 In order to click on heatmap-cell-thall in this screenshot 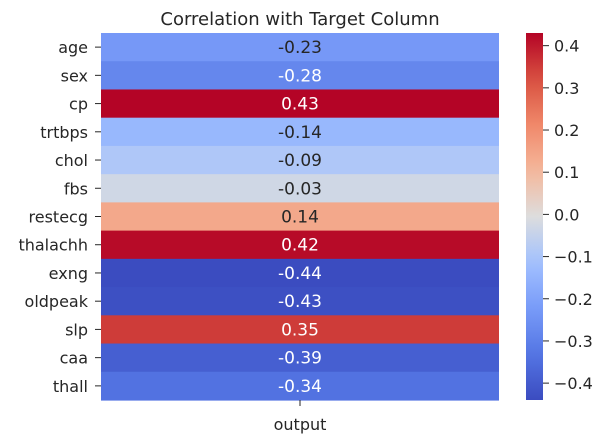, I will do `click(300, 386)`.